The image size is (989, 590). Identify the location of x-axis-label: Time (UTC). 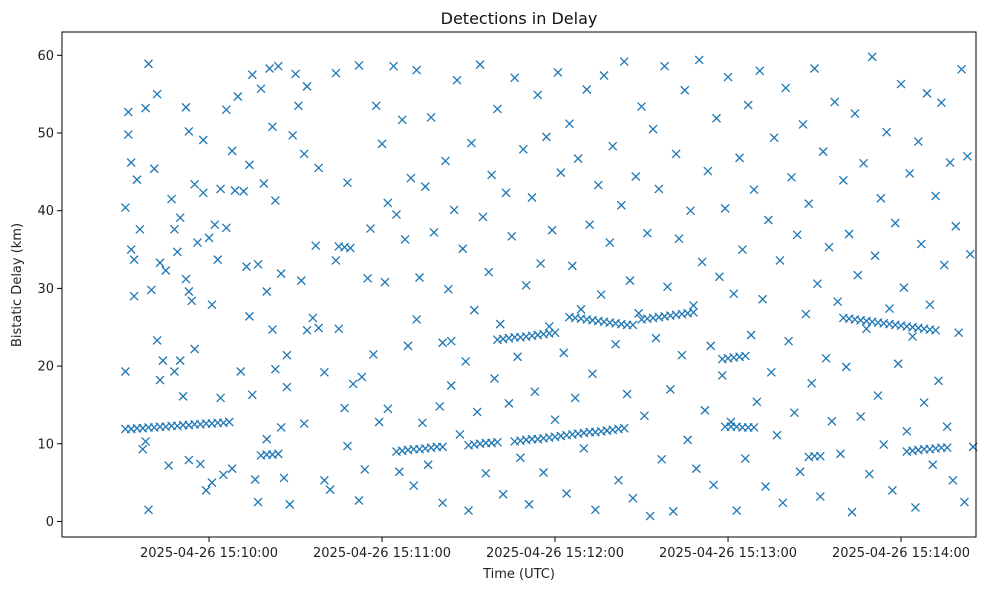
(518, 574).